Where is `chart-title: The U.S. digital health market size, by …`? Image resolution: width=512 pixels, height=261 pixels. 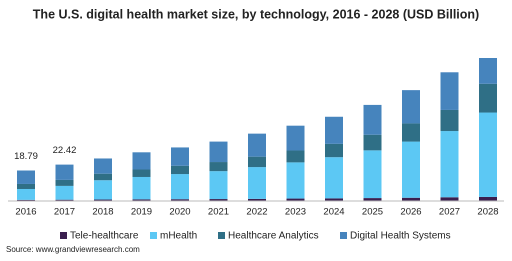 chart-title: The U.S. digital health market size, by … is located at coordinates (256, 14).